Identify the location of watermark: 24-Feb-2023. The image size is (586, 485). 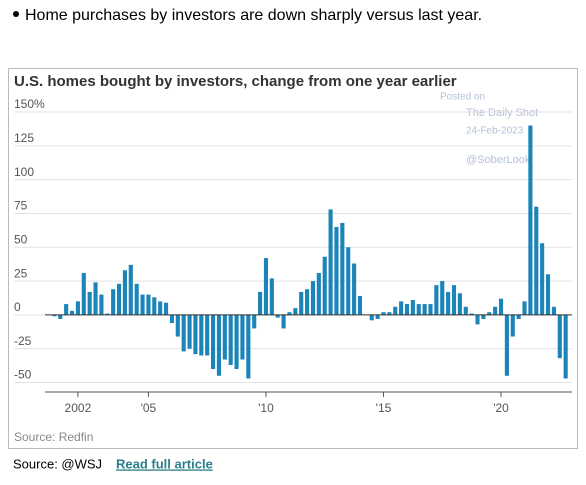
(495, 131).